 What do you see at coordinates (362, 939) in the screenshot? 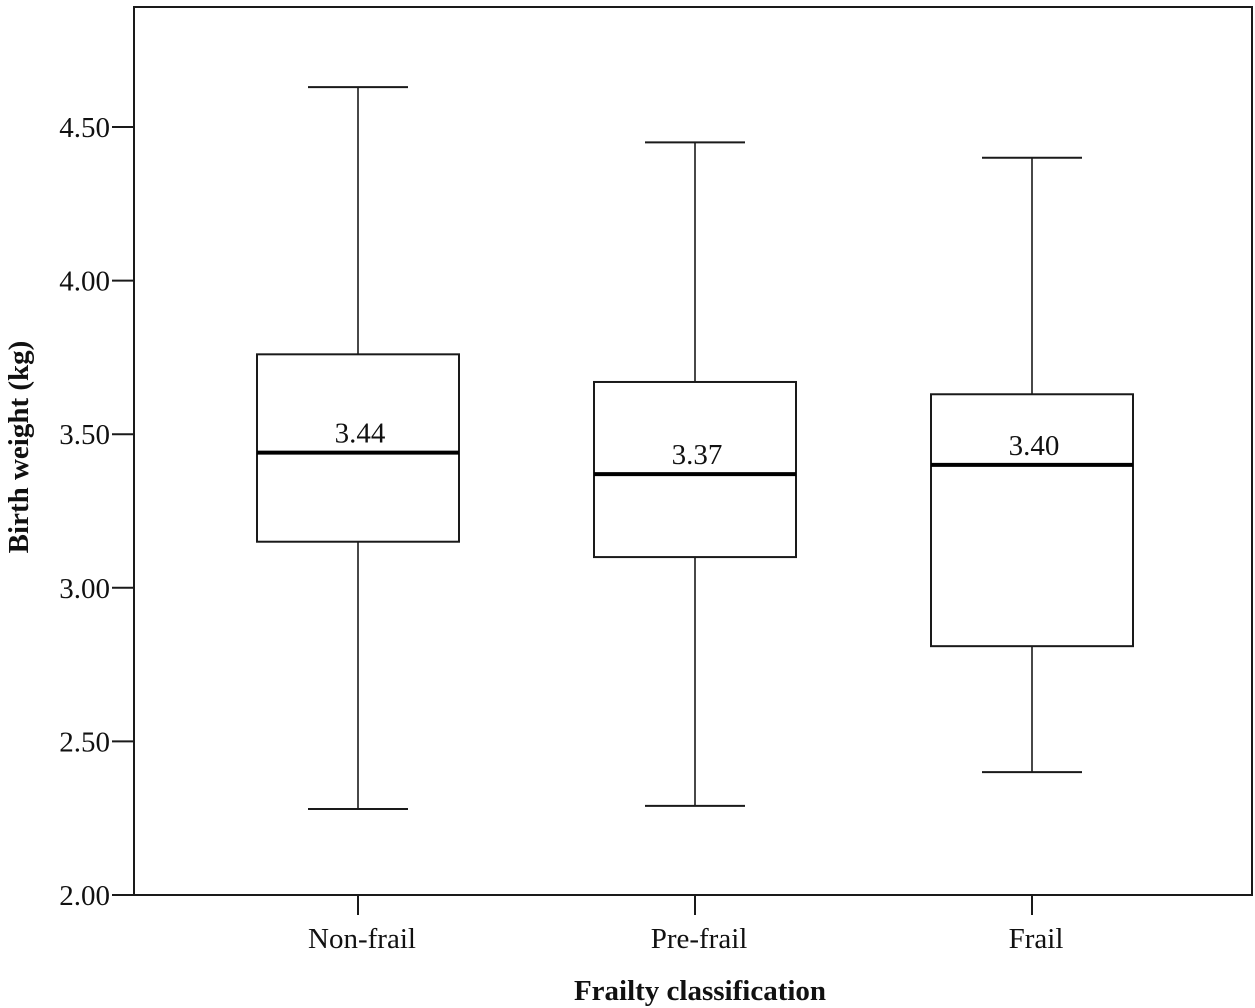
I see `x-tick-label: Non-frail` at bounding box center [362, 939].